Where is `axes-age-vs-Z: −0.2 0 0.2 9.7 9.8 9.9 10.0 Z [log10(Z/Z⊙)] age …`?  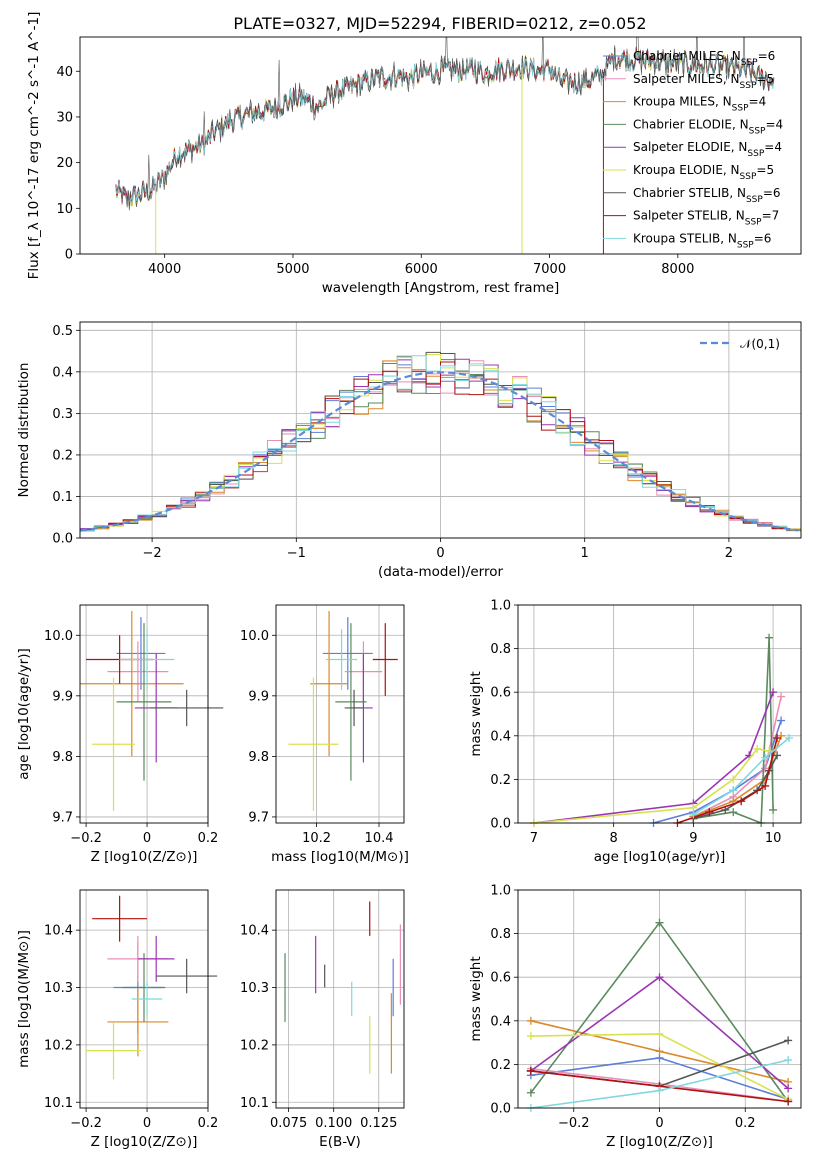 axes-age-vs-Z: −0.2 0 0.2 9.7 9.8 9.9 10.0 Z [log10(Z/Z⊙)] age … is located at coordinates (120, 734).